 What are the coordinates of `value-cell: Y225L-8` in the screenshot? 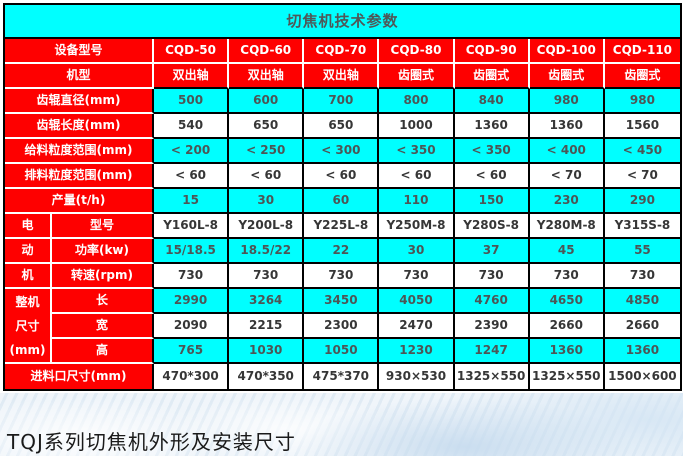 It's located at (342, 226).